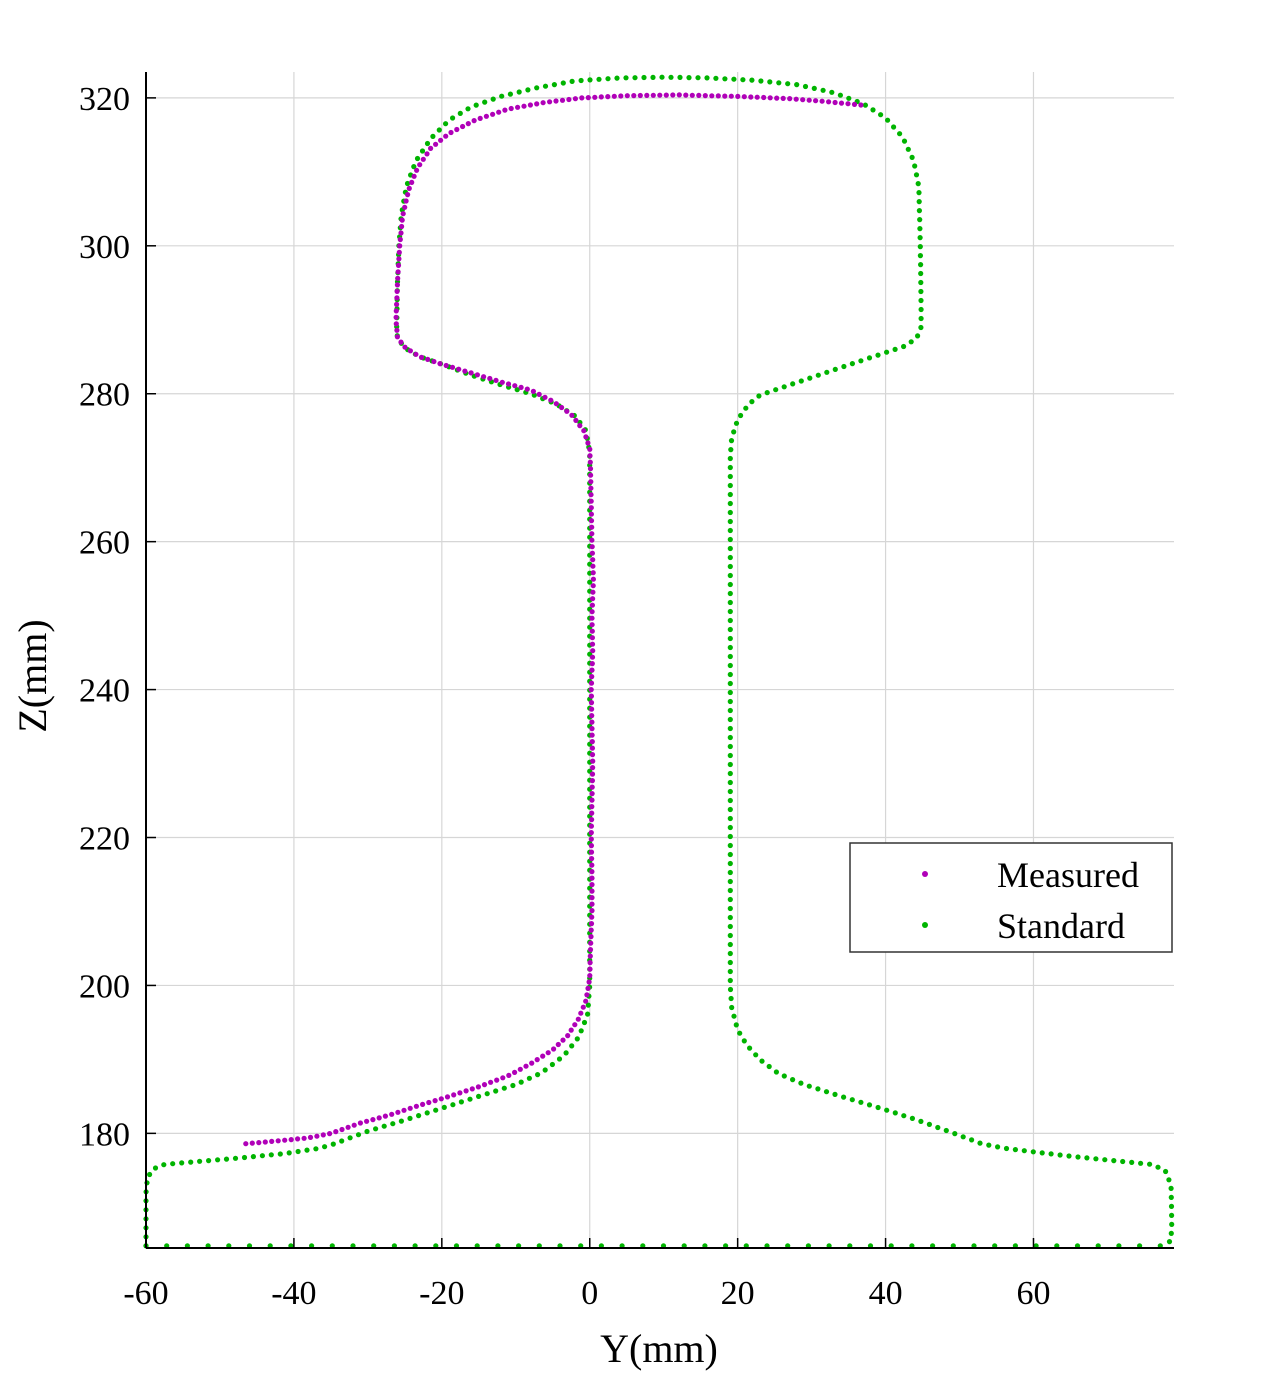  Describe the element at coordinates (104, 691) in the screenshot. I see `y-tick-label: 240` at that location.